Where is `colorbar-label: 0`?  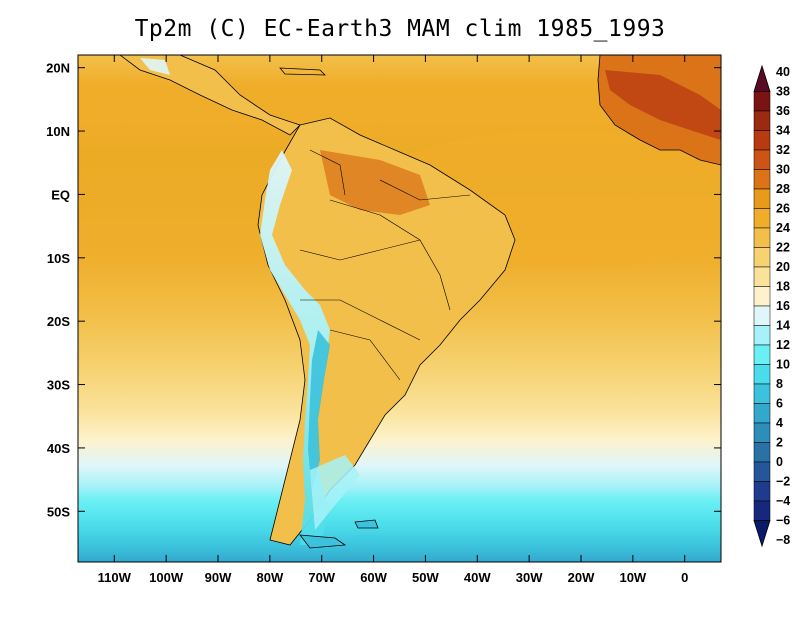 colorbar-label: 0 is located at coordinates (779, 462).